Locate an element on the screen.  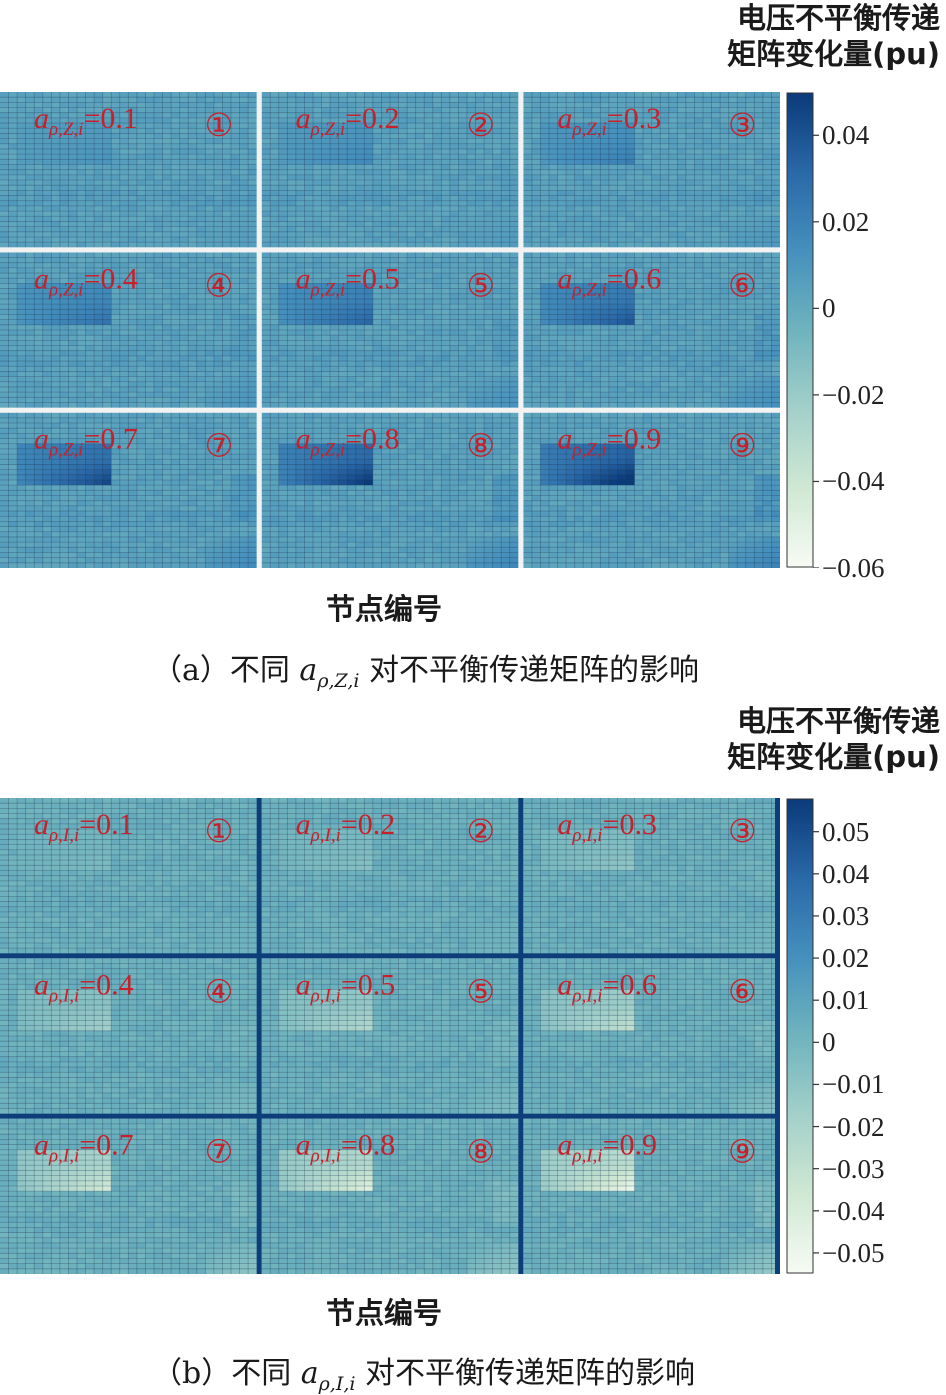
subplot-label: aρ,I,i=0.2 is located at coordinates (346, 827).